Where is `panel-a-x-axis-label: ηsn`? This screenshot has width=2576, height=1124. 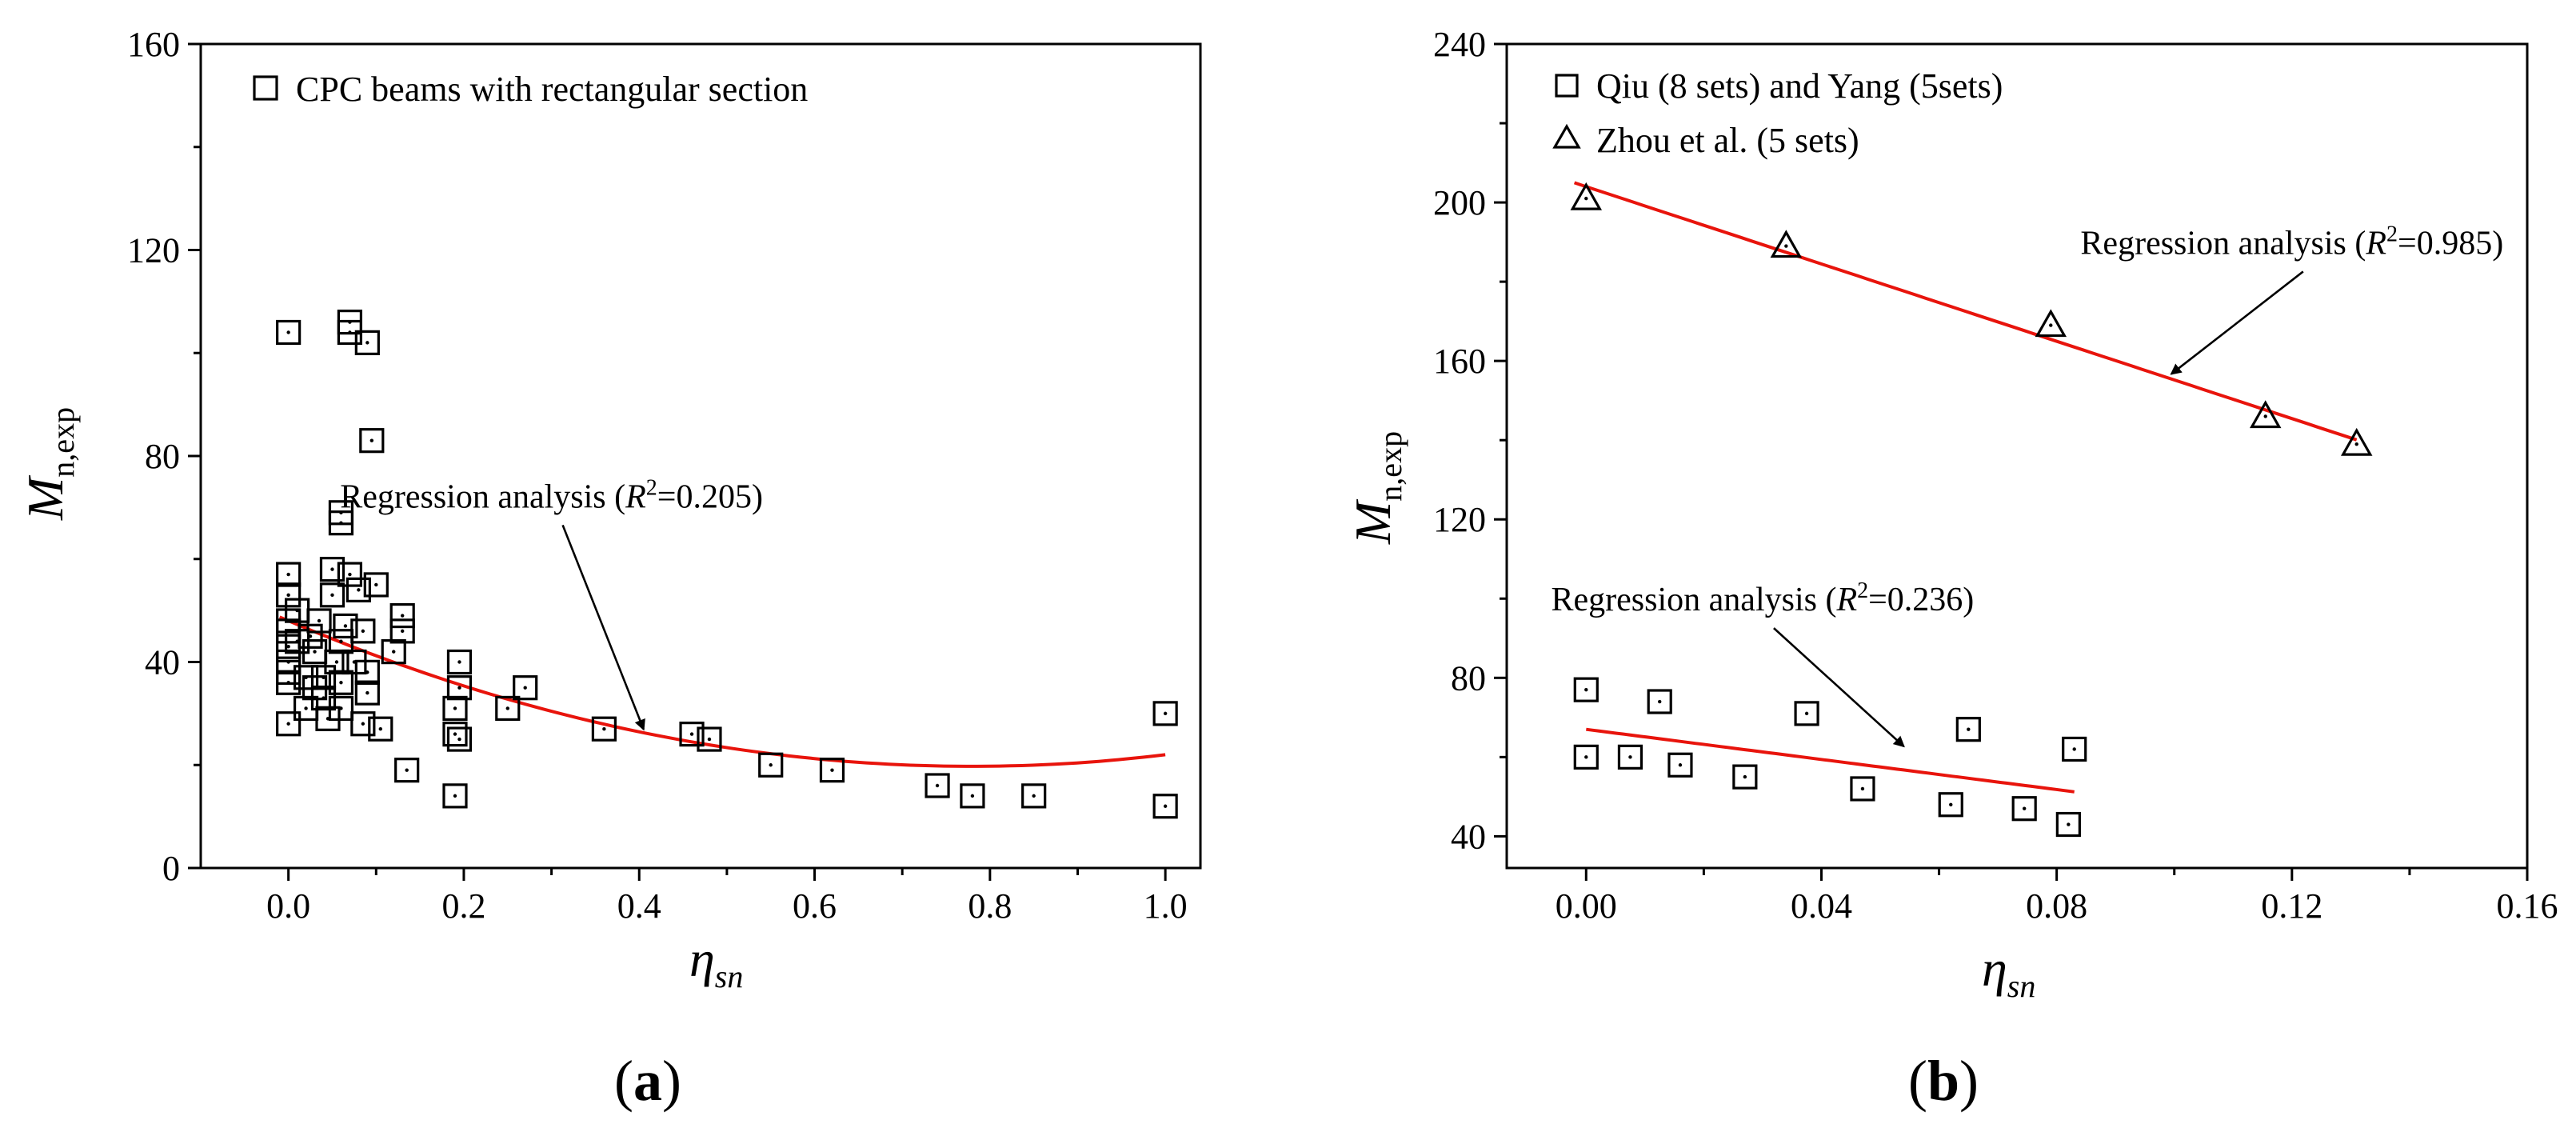
panel-a-x-axis-label: ηsn is located at coordinates (716, 962).